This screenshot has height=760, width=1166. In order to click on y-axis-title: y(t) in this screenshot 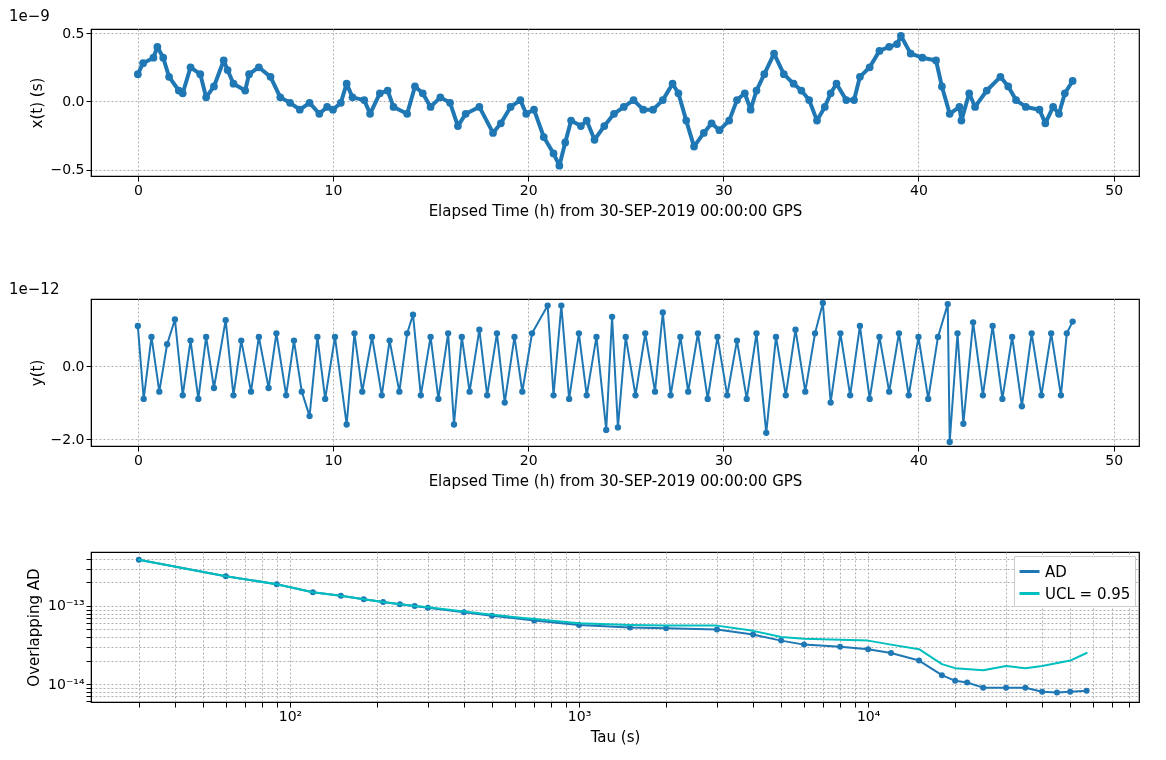, I will do `click(36, 373)`.